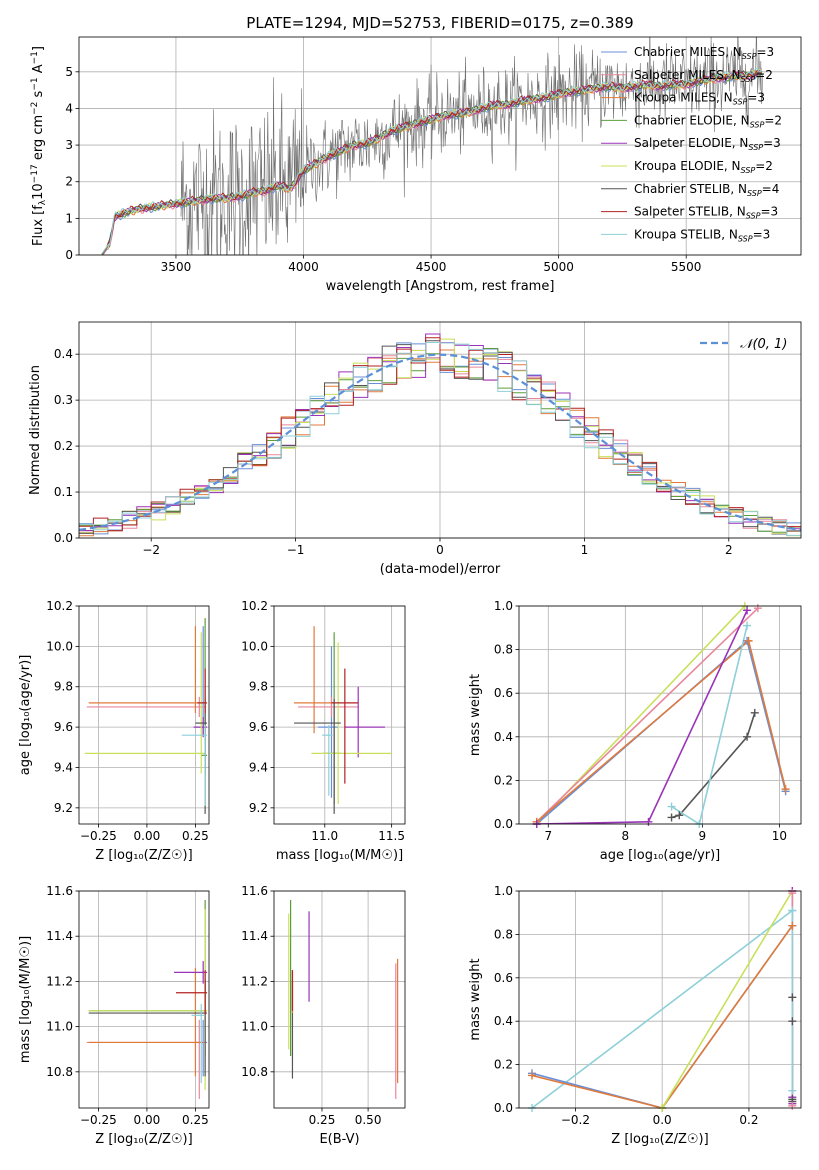  Describe the element at coordinates (323, 1015) in the screenshot. I see `axes-mass_vs_ebv: 0.25 0.50 10.8 11.0 11.2 11.4 11.6 E(B-V)` at that location.